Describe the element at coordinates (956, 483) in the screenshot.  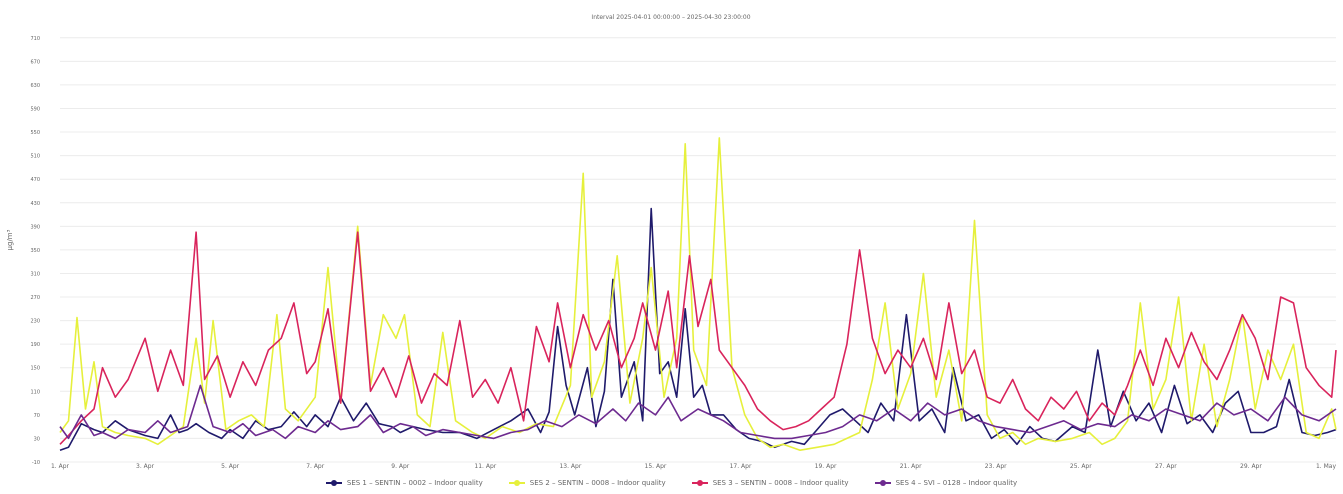
I see `legend-label: SES 4 – SVI – 0128 – Indoor quality` at that location.